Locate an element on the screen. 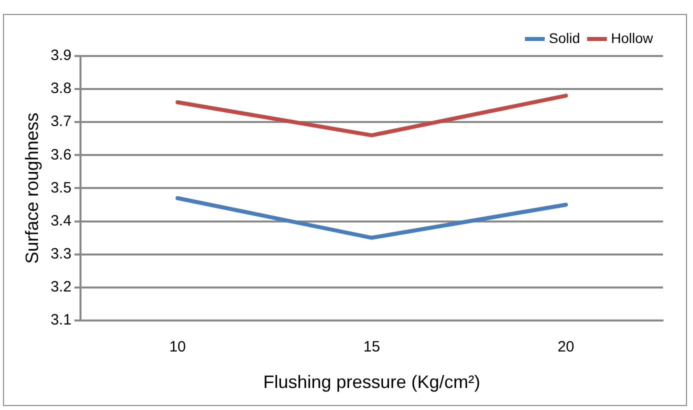  y-tick-label: 3.7 is located at coordinates (61, 121).